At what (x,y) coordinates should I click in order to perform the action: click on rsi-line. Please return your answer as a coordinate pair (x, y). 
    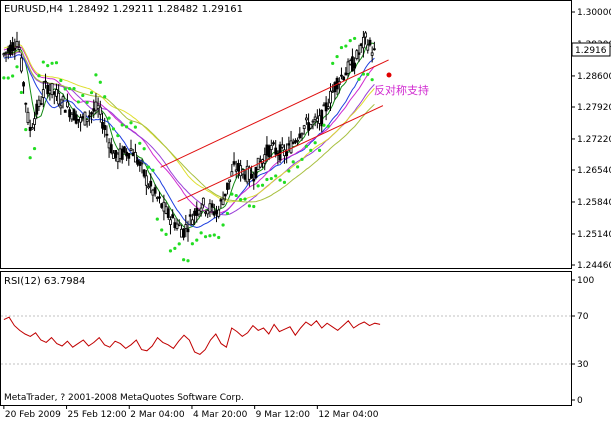
    Looking at the image, I should click on (192, 335).